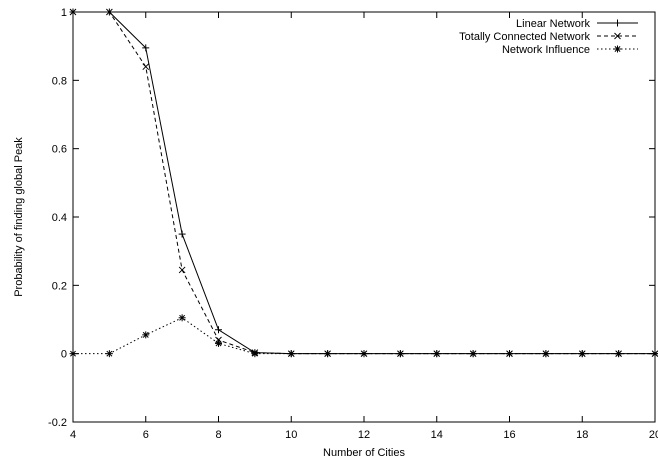  Describe the element at coordinates (59, 218) in the screenshot. I see `y-tick-label: 0.4` at that location.